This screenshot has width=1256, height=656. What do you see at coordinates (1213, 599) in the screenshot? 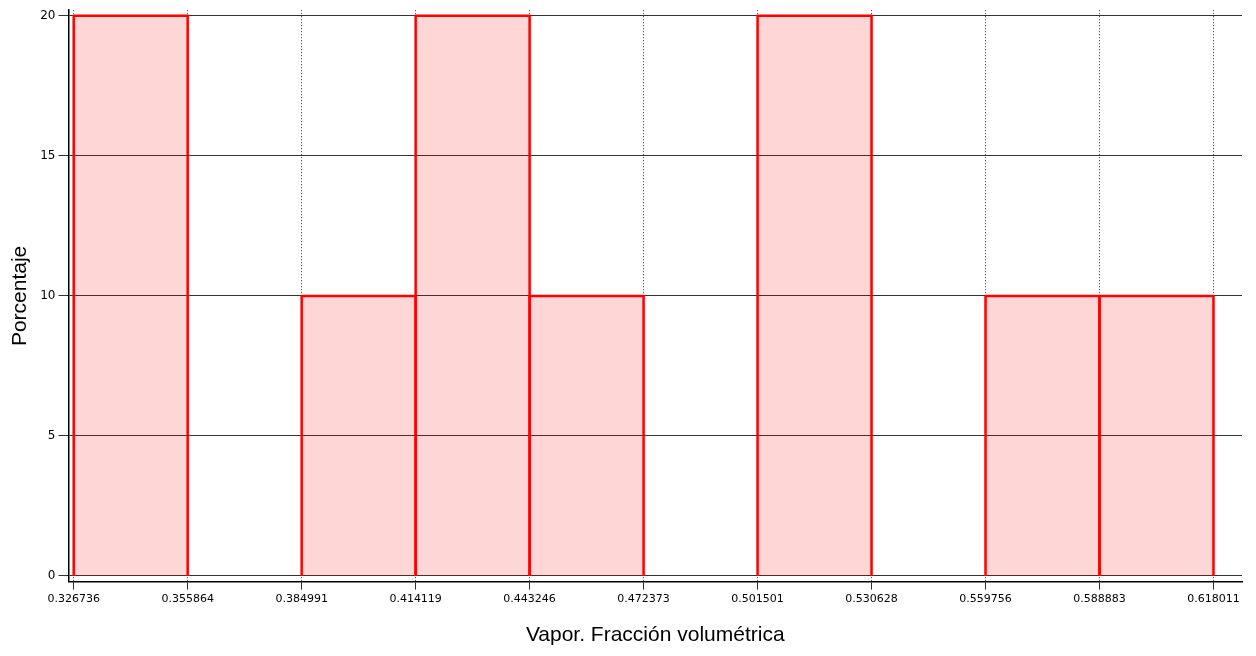
I see `x-tick-label: 0.618011` at bounding box center [1213, 599].